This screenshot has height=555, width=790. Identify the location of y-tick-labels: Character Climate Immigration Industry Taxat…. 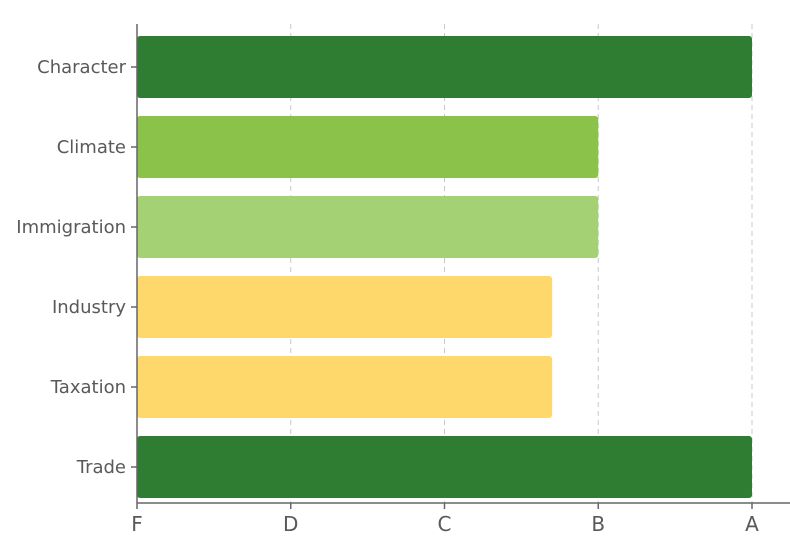
(71, 267).